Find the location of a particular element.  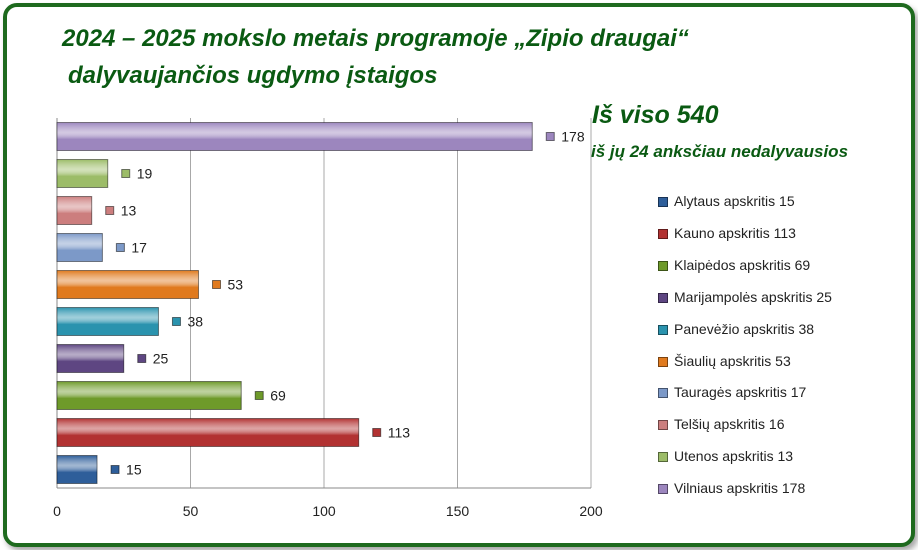

data-label: 15 is located at coordinates (134, 470).